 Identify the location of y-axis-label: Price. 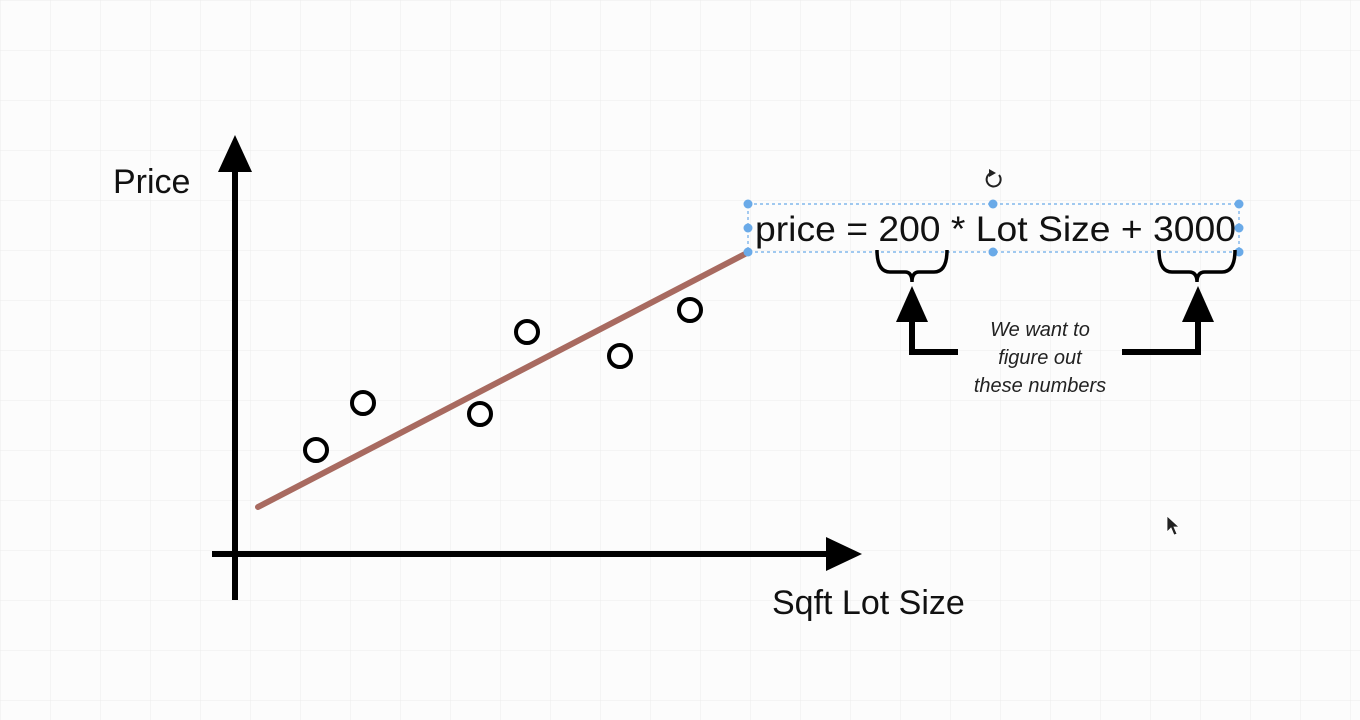
(151, 182).